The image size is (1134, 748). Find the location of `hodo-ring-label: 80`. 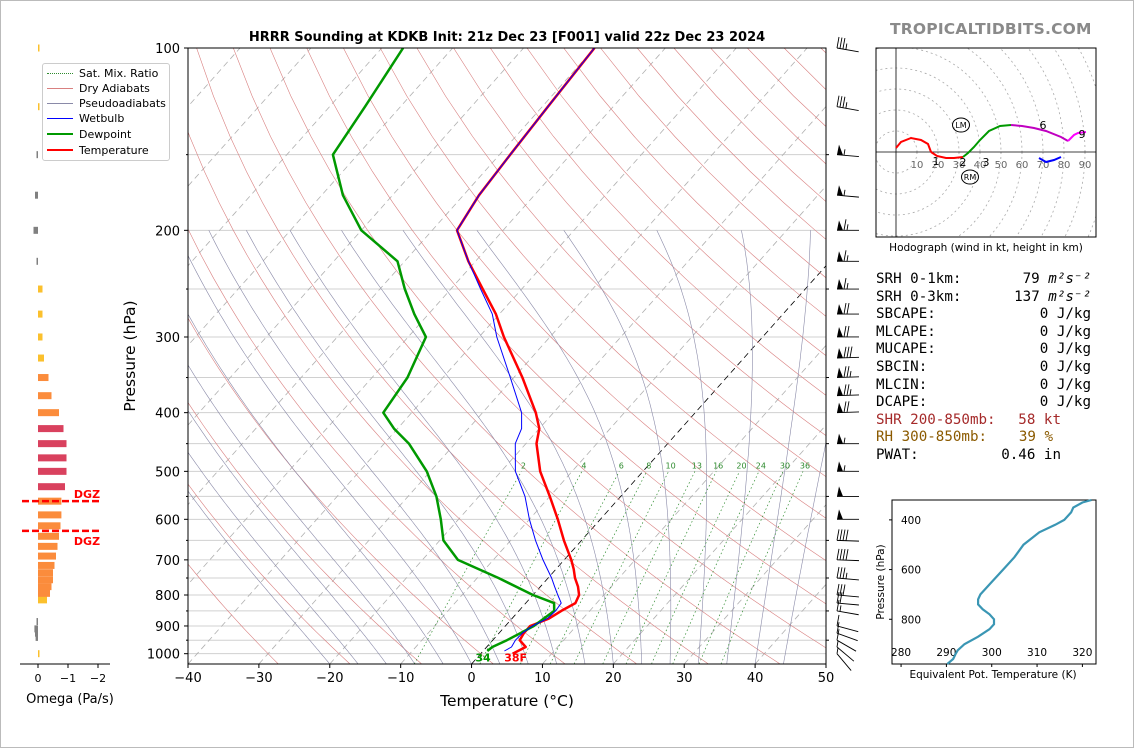

hodo-ring-label: 80 is located at coordinates (1064, 165).